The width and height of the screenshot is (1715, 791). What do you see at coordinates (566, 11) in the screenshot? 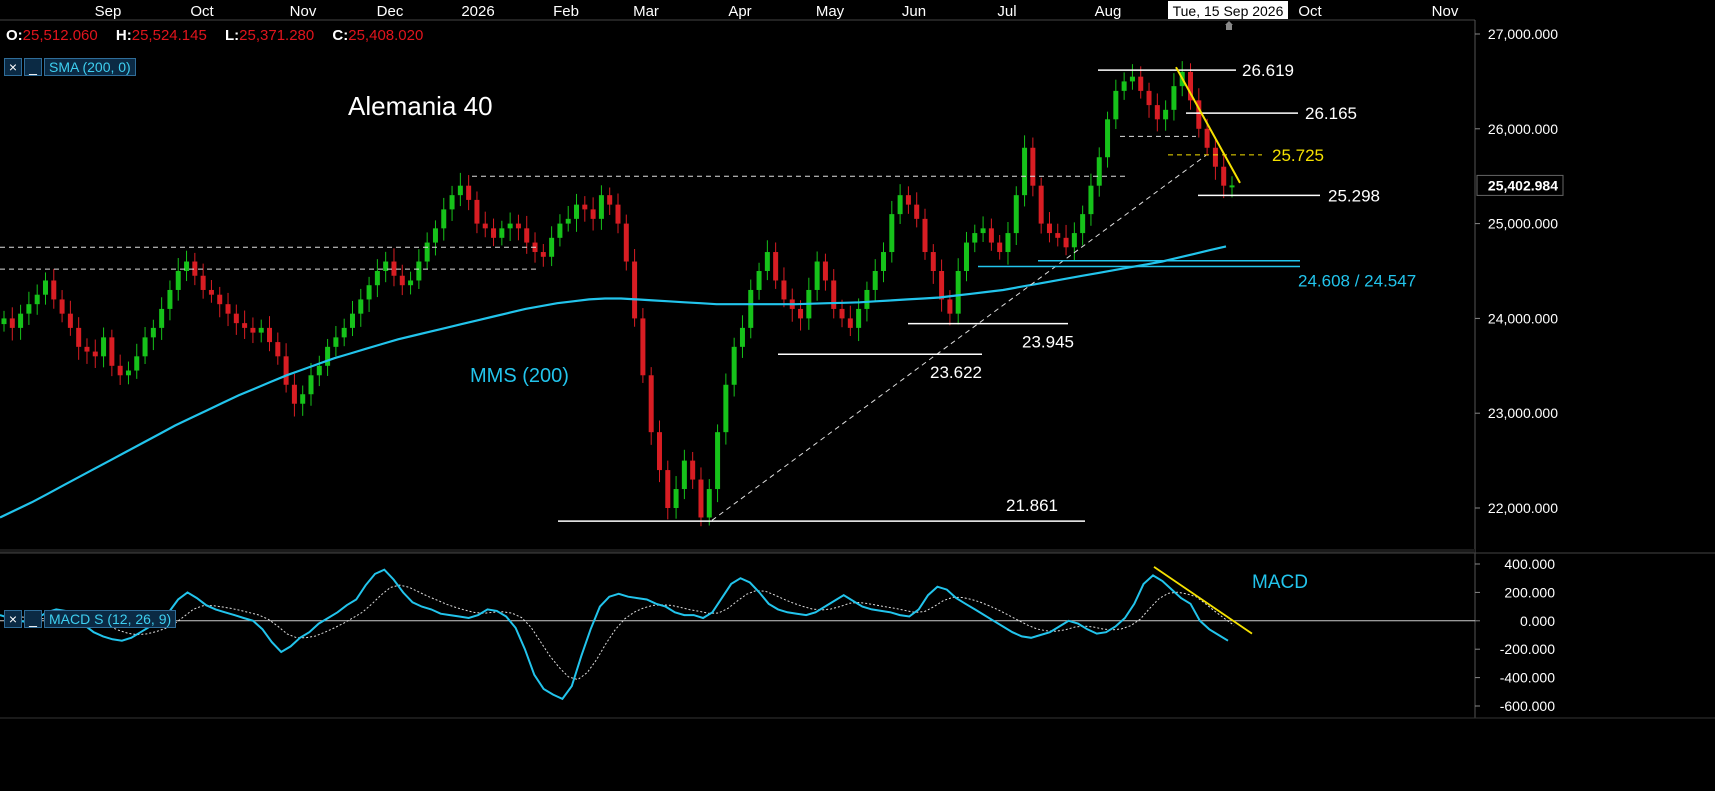
I see `month-label: Feb` at bounding box center [566, 11].